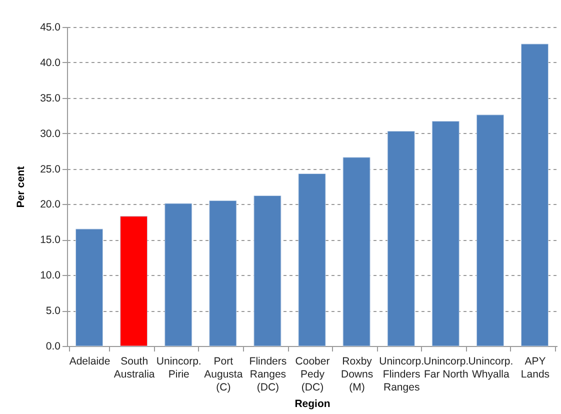 The width and height of the screenshot is (561, 414). Describe the element at coordinates (223, 375) in the screenshot. I see `x-tick-label: Port Augusta (C)` at that location.